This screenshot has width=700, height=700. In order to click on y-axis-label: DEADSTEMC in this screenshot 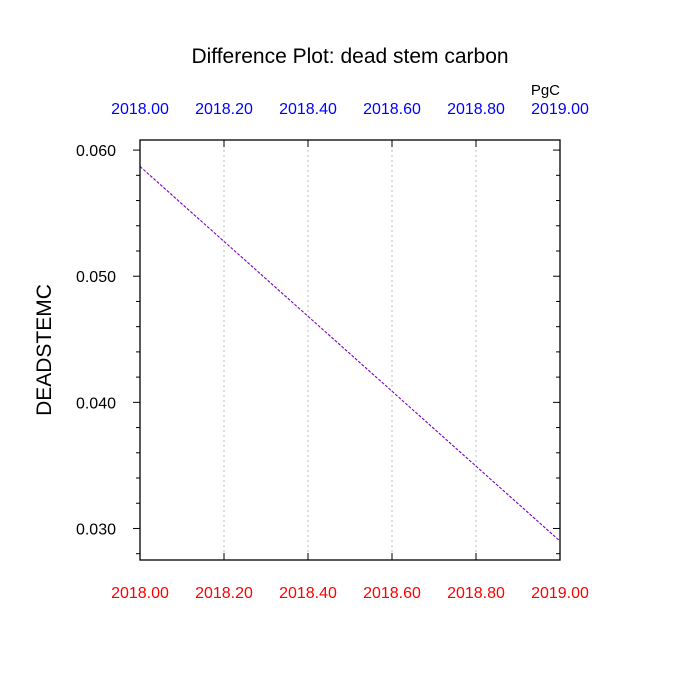, I will do `click(44, 350)`.